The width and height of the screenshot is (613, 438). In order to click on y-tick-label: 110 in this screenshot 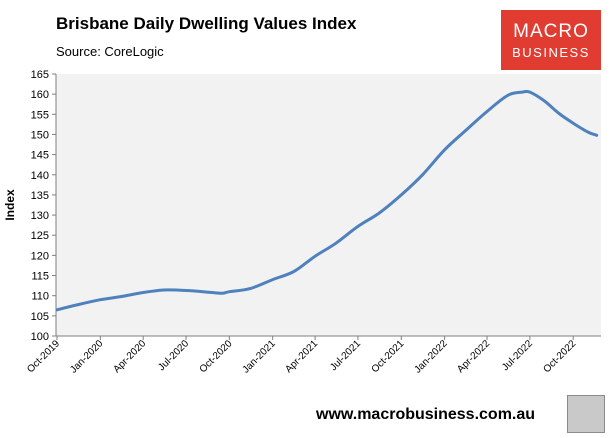, I will do `click(40, 297)`.